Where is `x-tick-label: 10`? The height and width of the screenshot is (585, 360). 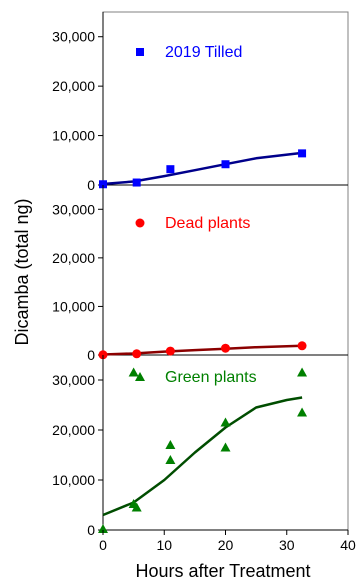
x-tick-label: 10 is located at coordinates (164, 545).